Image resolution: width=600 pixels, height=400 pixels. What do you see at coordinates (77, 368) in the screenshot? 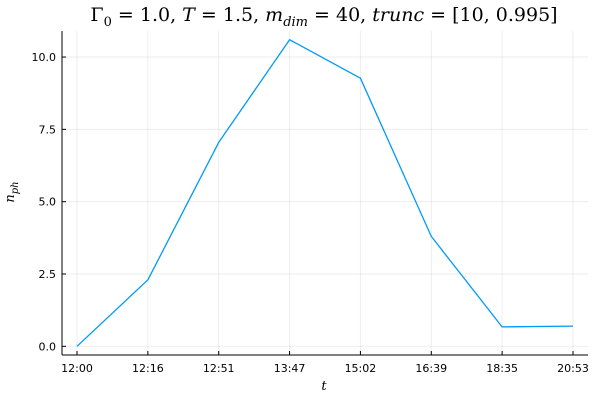
I see `x-tick-label: 12:00` at bounding box center [77, 368].